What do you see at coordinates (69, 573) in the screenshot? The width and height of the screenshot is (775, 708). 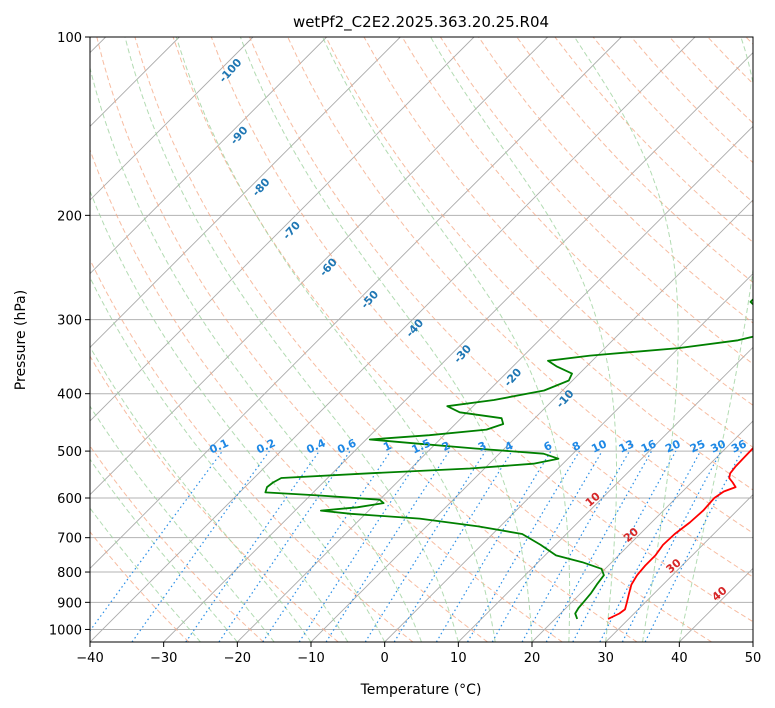 I see `y-tick-label: 800` at bounding box center [69, 573].